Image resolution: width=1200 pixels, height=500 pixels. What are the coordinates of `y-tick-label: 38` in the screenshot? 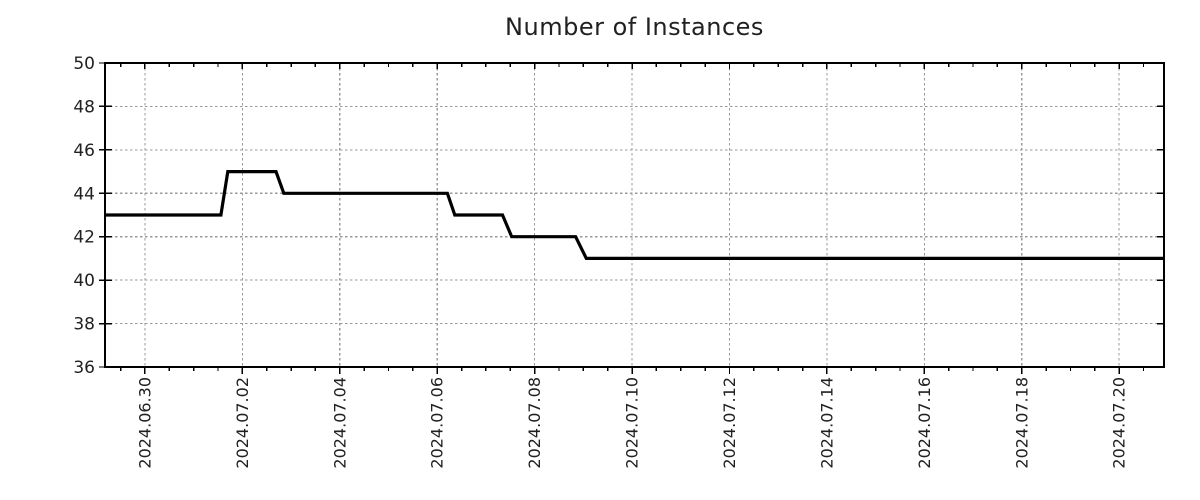 It's located at (84, 325).